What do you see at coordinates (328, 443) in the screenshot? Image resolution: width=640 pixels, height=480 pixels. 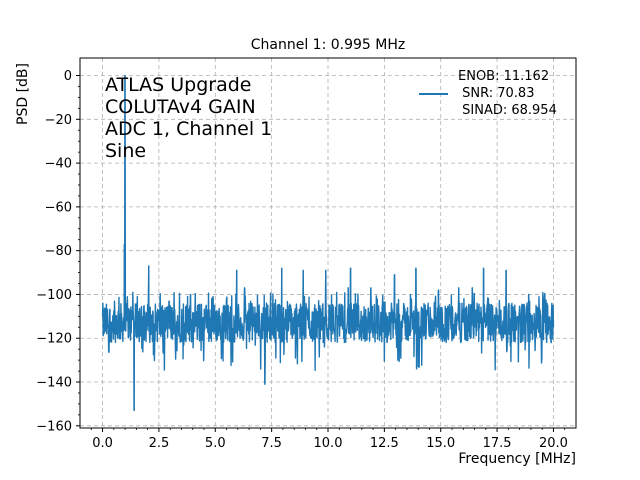 I see `x-tick-label: 10.0` at bounding box center [328, 443].